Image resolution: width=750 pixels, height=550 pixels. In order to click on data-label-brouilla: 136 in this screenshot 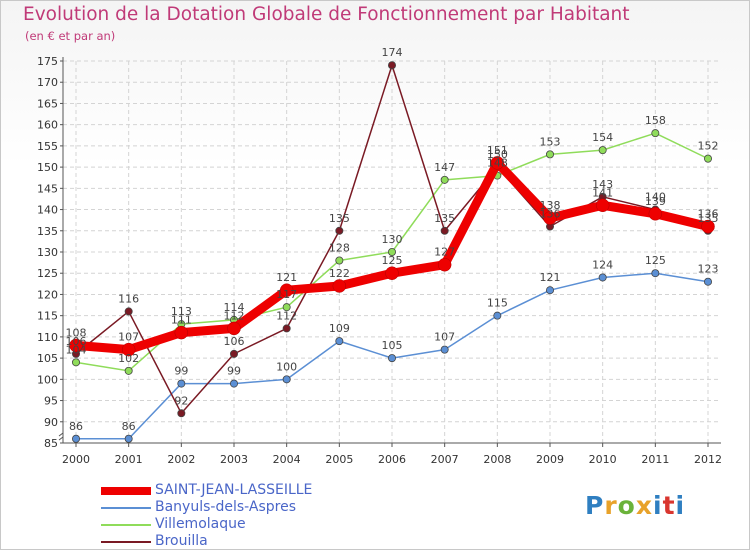, I will do `click(550, 214)`.